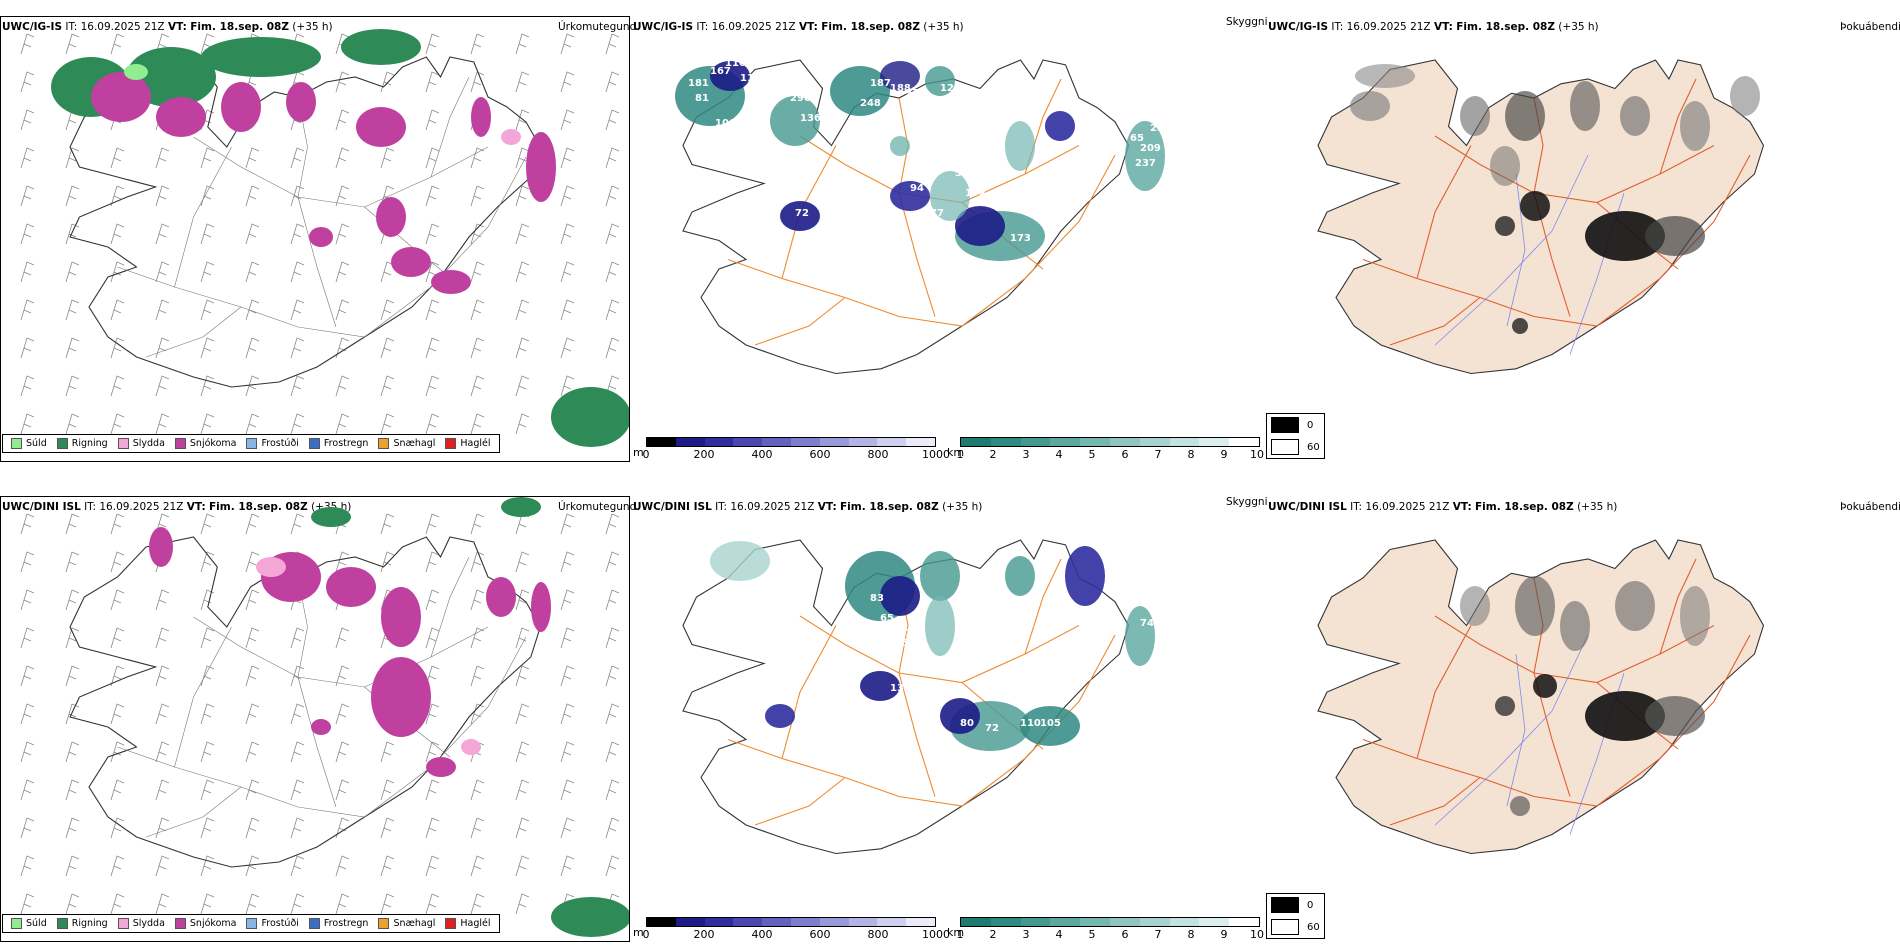  What do you see at coordinates (900, 88) in the screenshot?
I see `ceiling-label: 188` at bounding box center [900, 88].